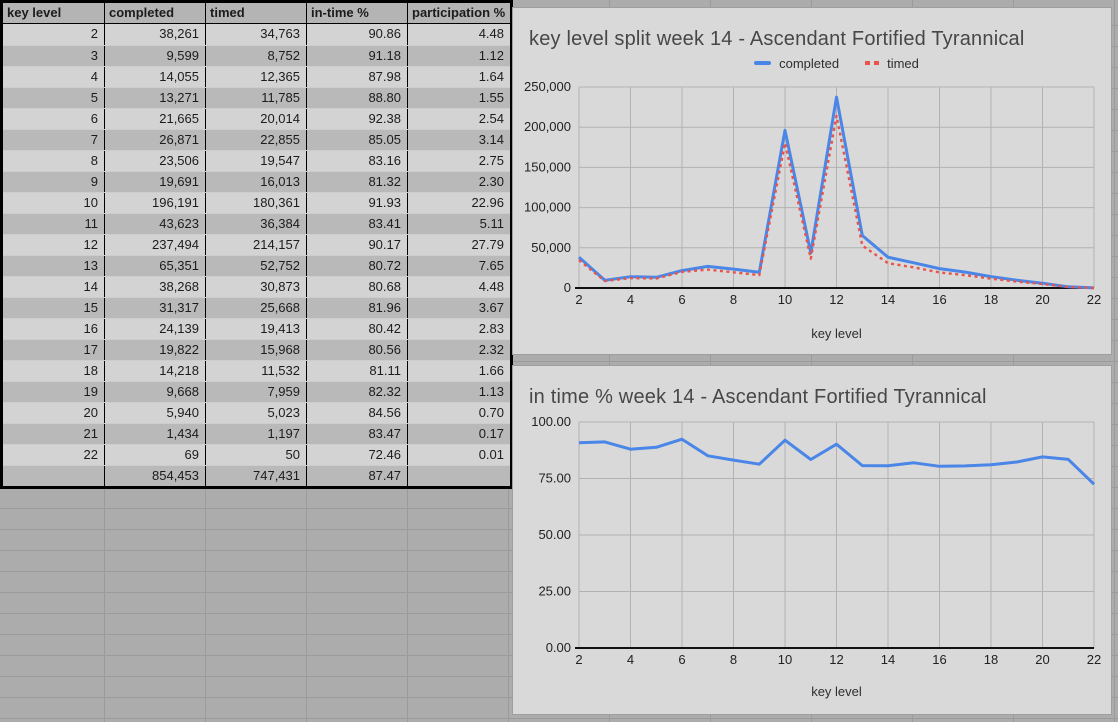  Describe the element at coordinates (256, 77) in the screenshot. I see `table-cell: 12,365` at that location.